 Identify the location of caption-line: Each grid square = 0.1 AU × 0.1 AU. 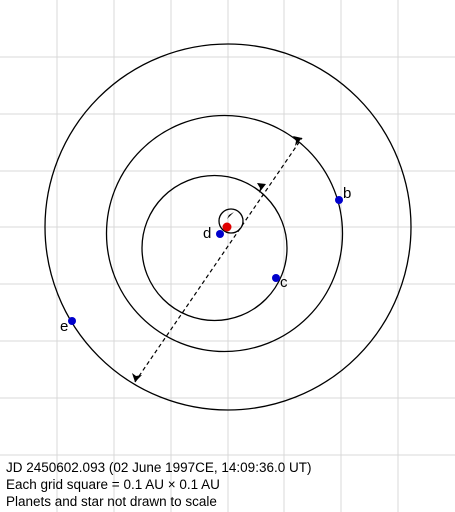
(113, 484).